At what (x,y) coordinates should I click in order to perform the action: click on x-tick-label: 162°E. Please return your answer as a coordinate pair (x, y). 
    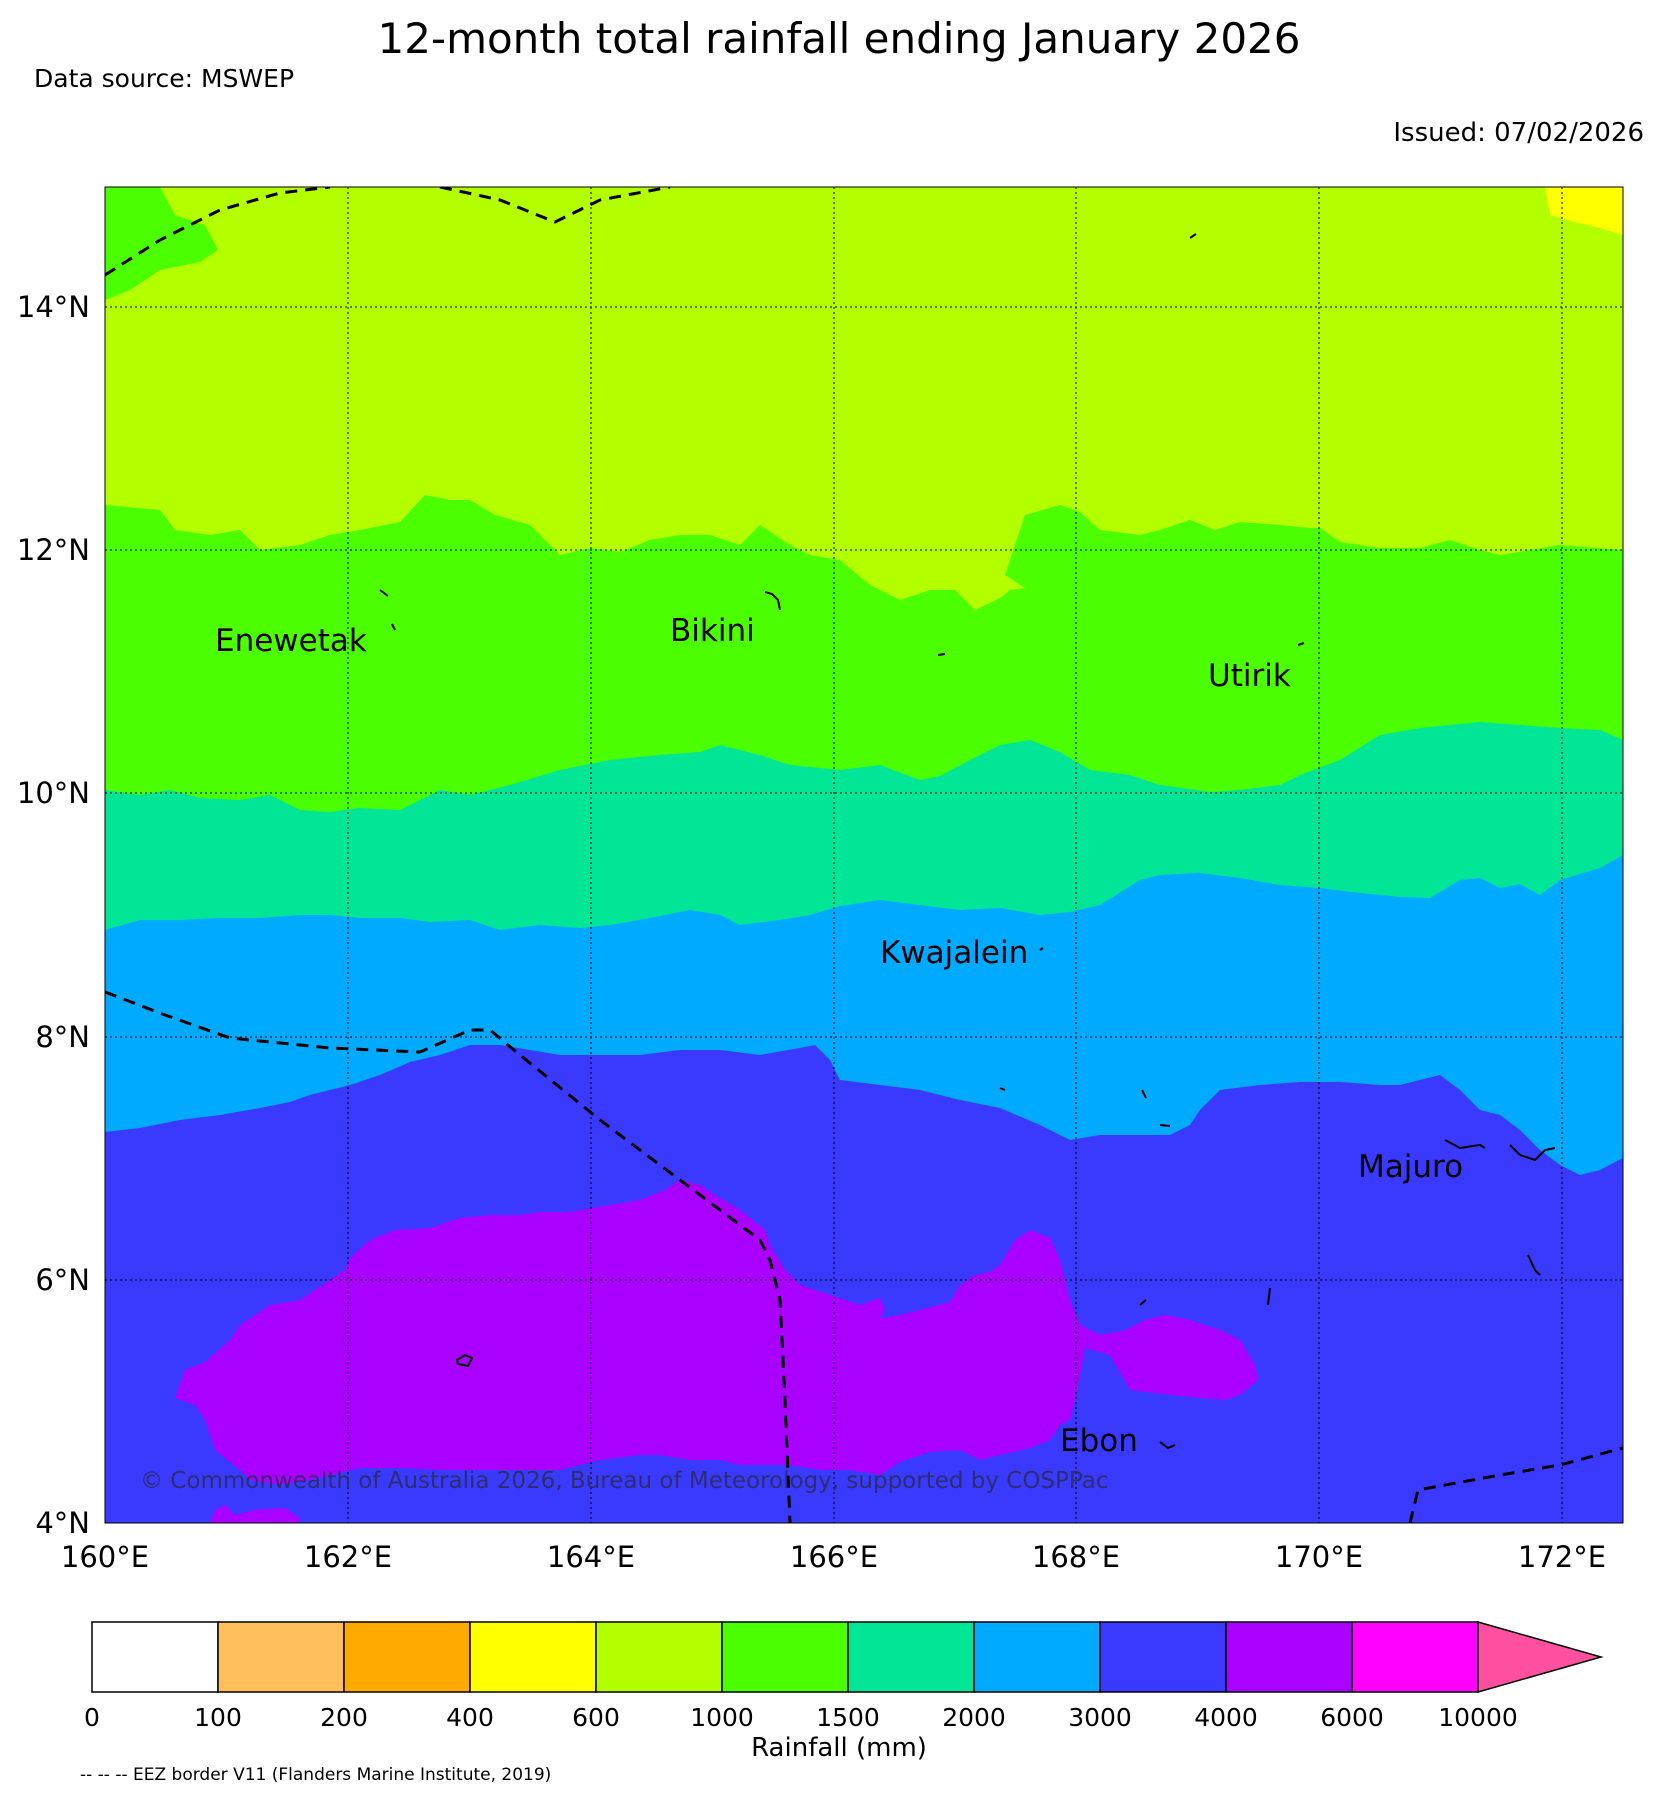
    Looking at the image, I should click on (348, 1557).